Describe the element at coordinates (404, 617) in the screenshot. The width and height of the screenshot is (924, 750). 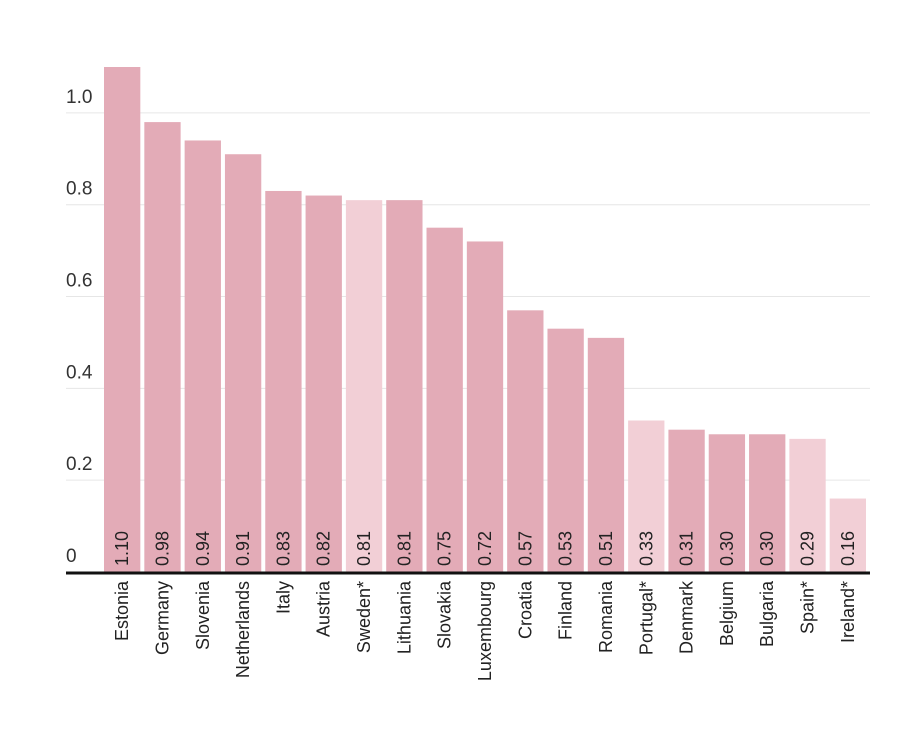
I see `x-tick-label: Lithuania` at that location.